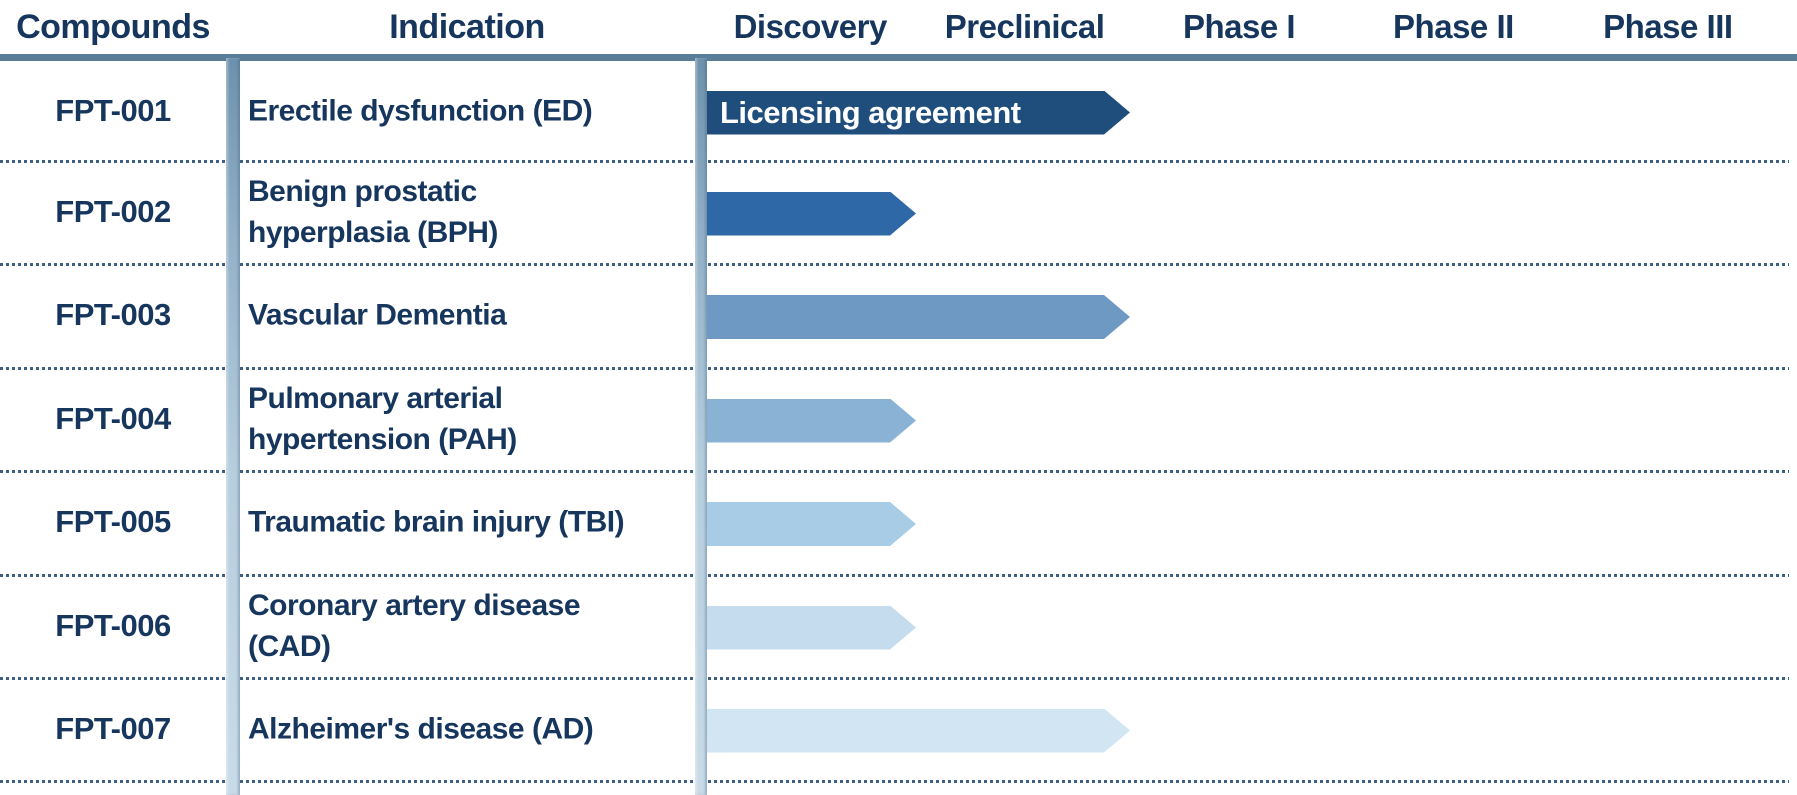  Describe the element at coordinates (414, 625) in the screenshot. I see `indication-label: Coronary artery disease (CAD)` at that location.